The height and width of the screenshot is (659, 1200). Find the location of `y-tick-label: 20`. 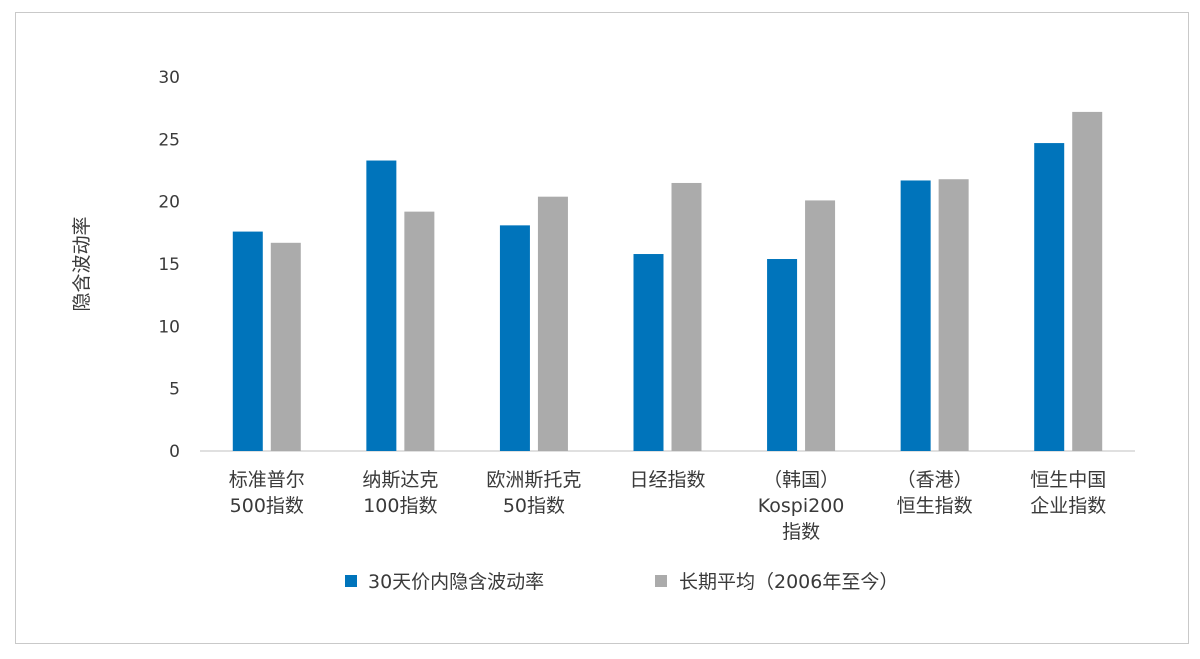

y-tick-label: 20 is located at coordinates (169, 203).